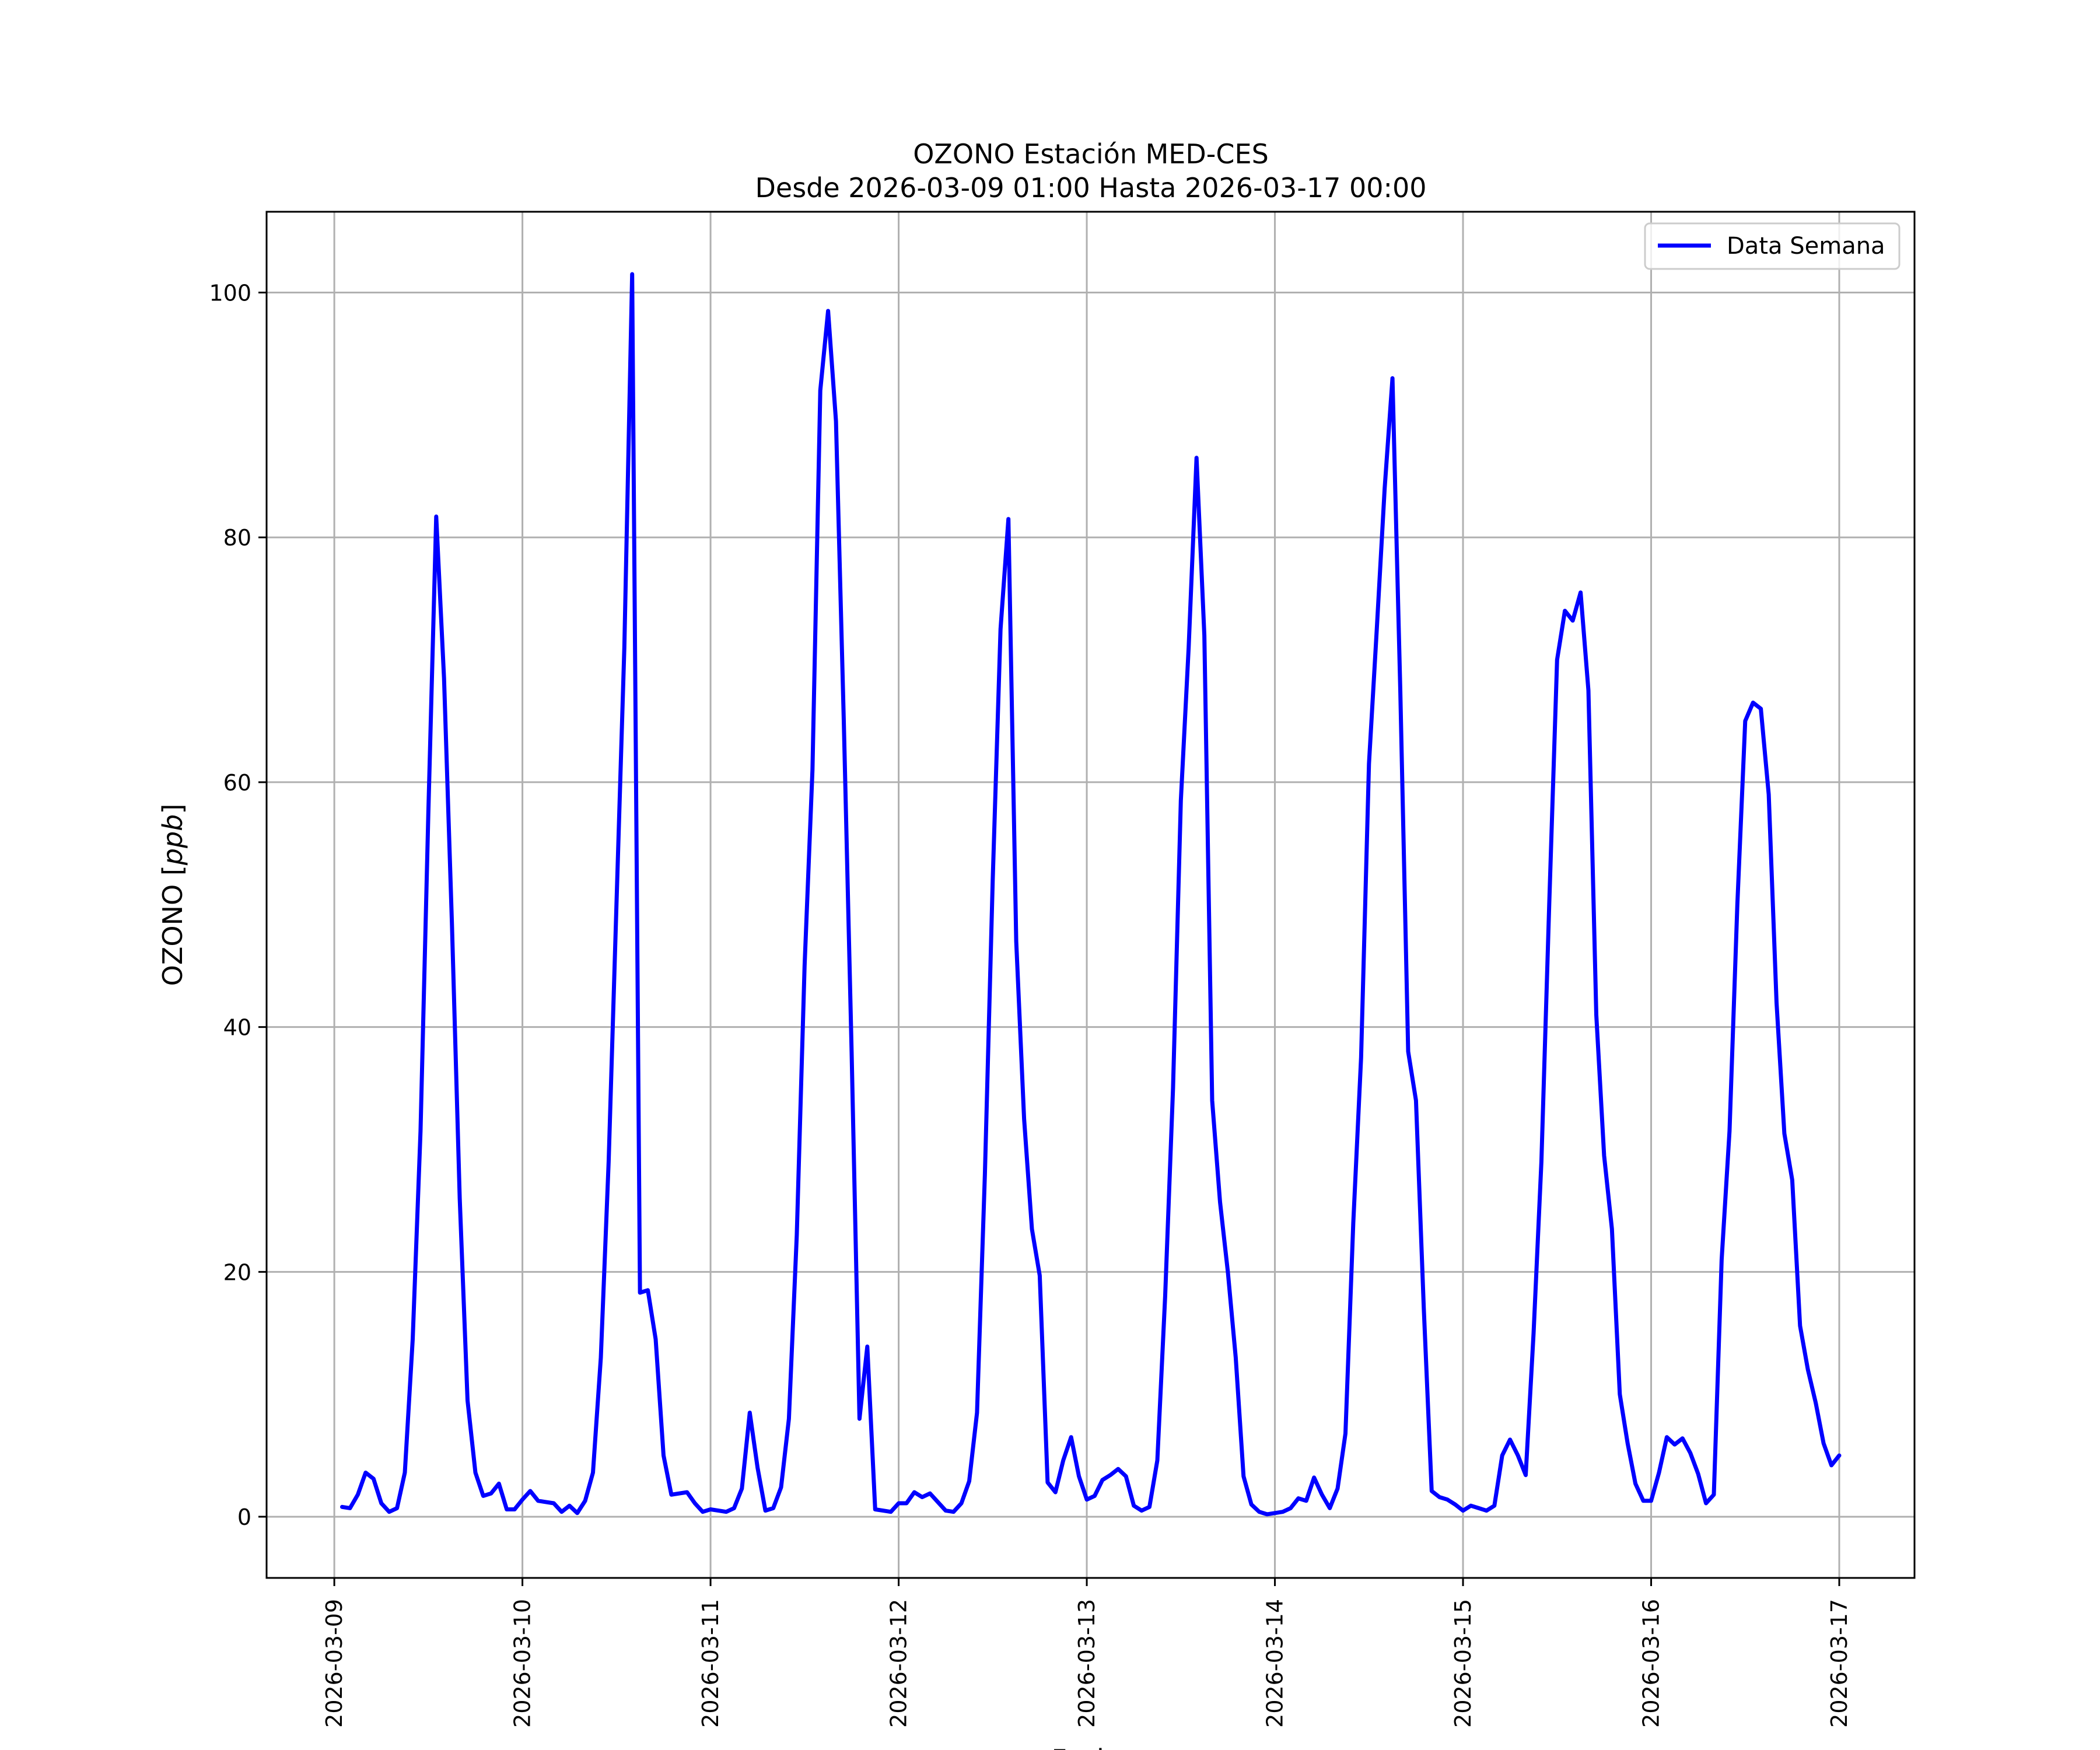 The image size is (2100, 1750). What do you see at coordinates (523, 1664) in the screenshot?
I see `x-tick-label: 2026-03-10` at bounding box center [523, 1664].